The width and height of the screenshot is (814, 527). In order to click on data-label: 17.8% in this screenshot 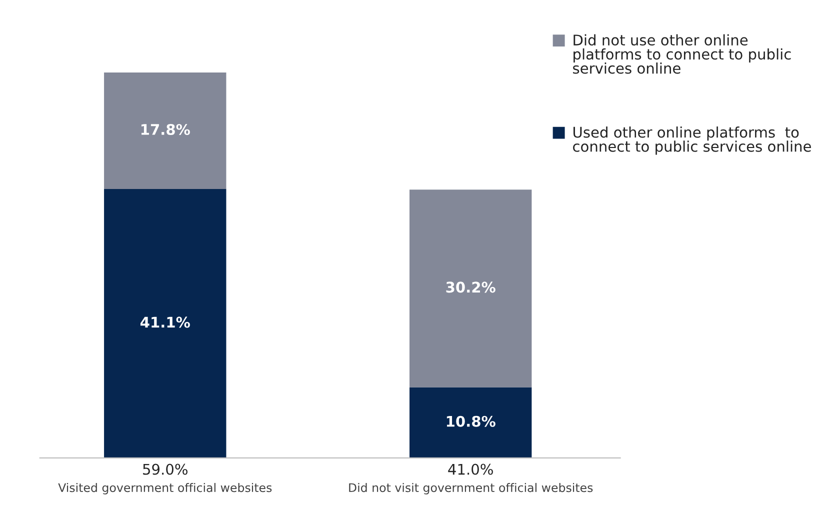, I will do `click(165, 129)`.